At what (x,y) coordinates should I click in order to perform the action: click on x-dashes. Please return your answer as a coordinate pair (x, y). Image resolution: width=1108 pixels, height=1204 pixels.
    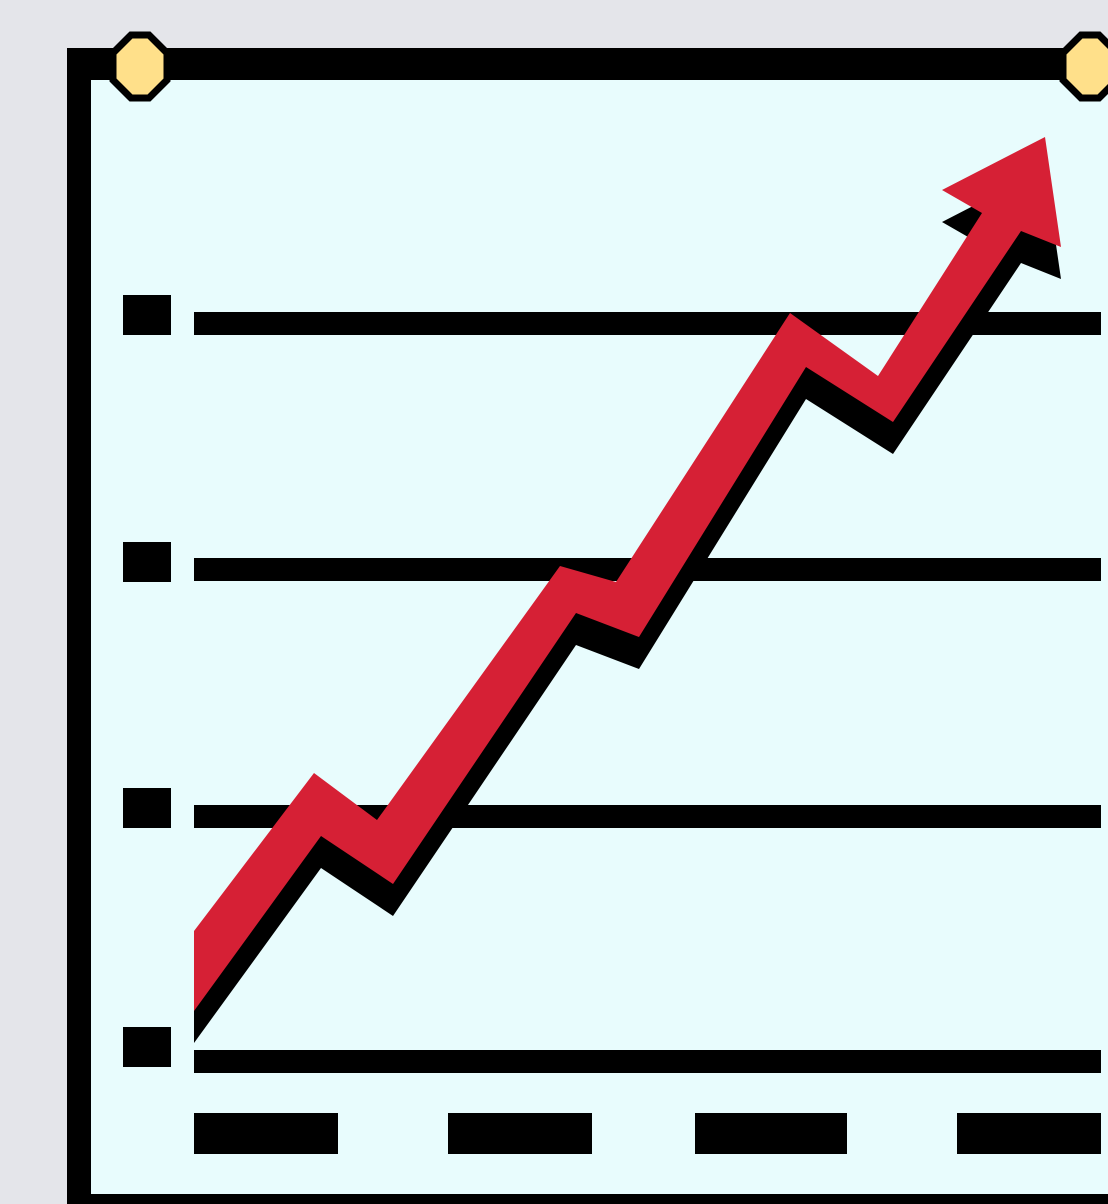
    Looking at the image, I should click on (647, 1133).